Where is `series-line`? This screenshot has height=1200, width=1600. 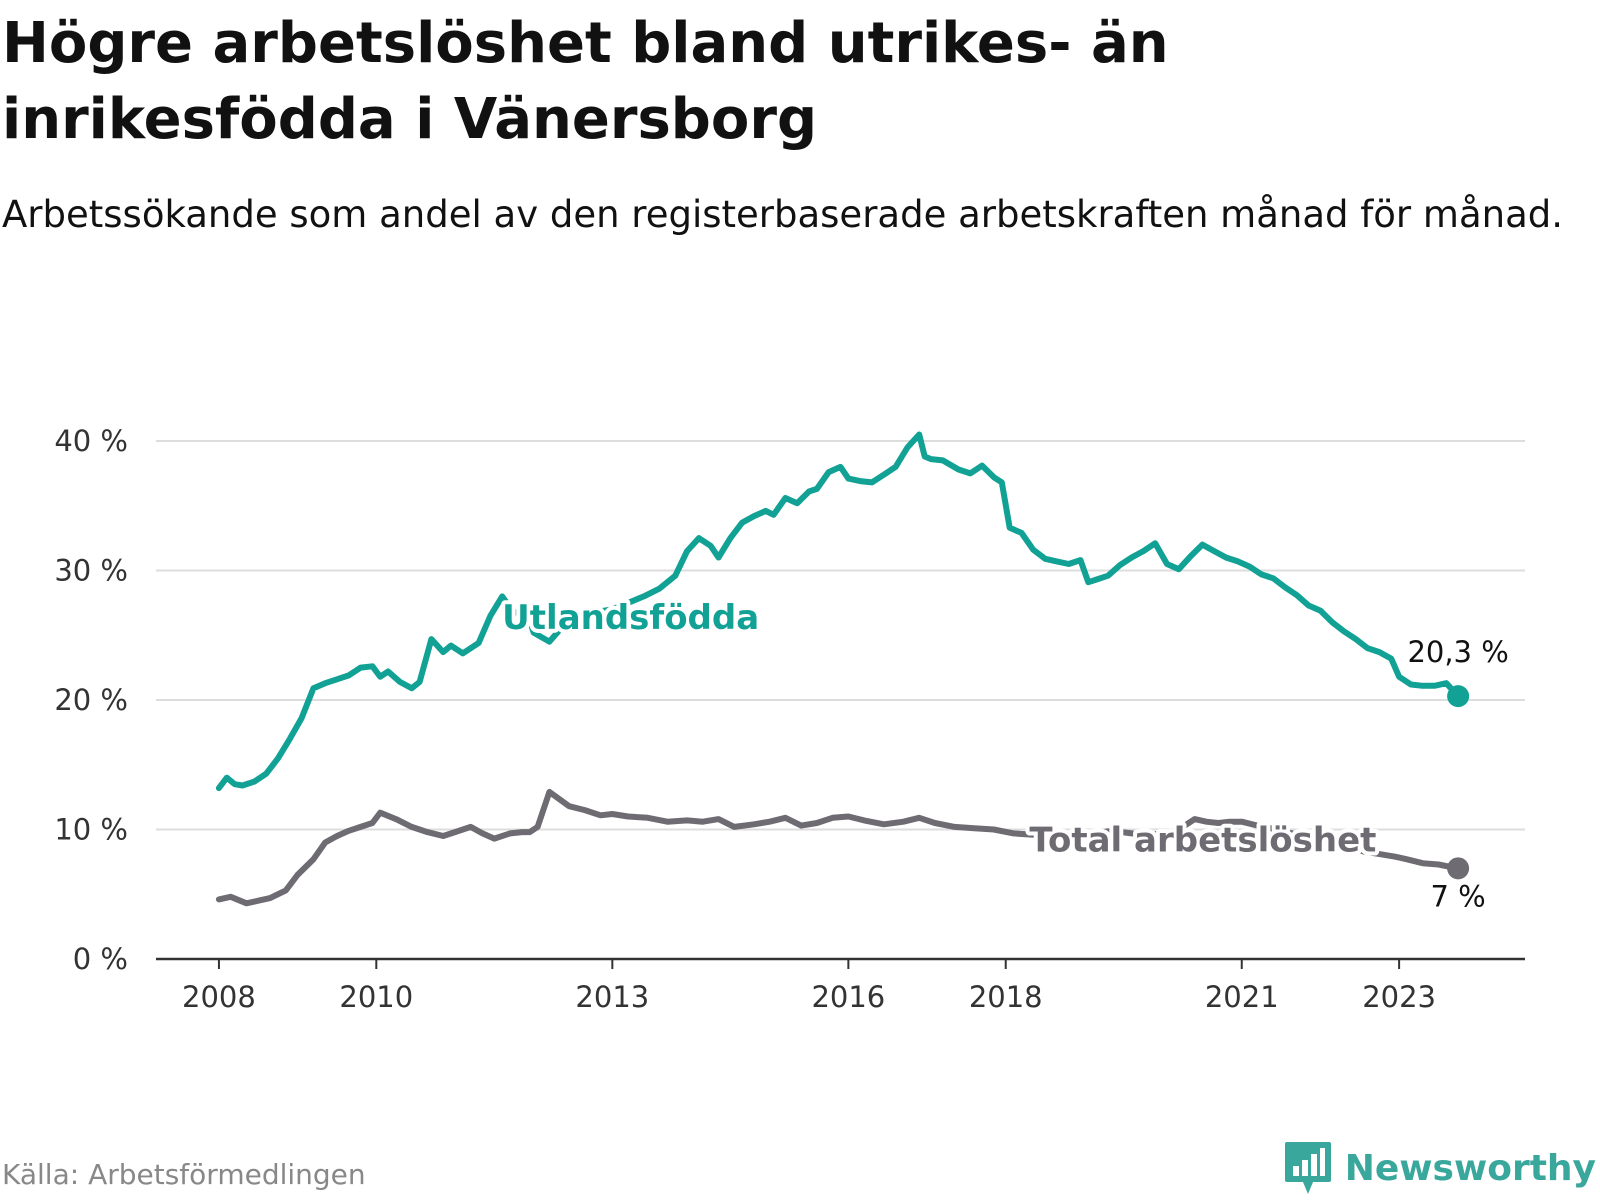
series-line is located at coordinates (838, 847).